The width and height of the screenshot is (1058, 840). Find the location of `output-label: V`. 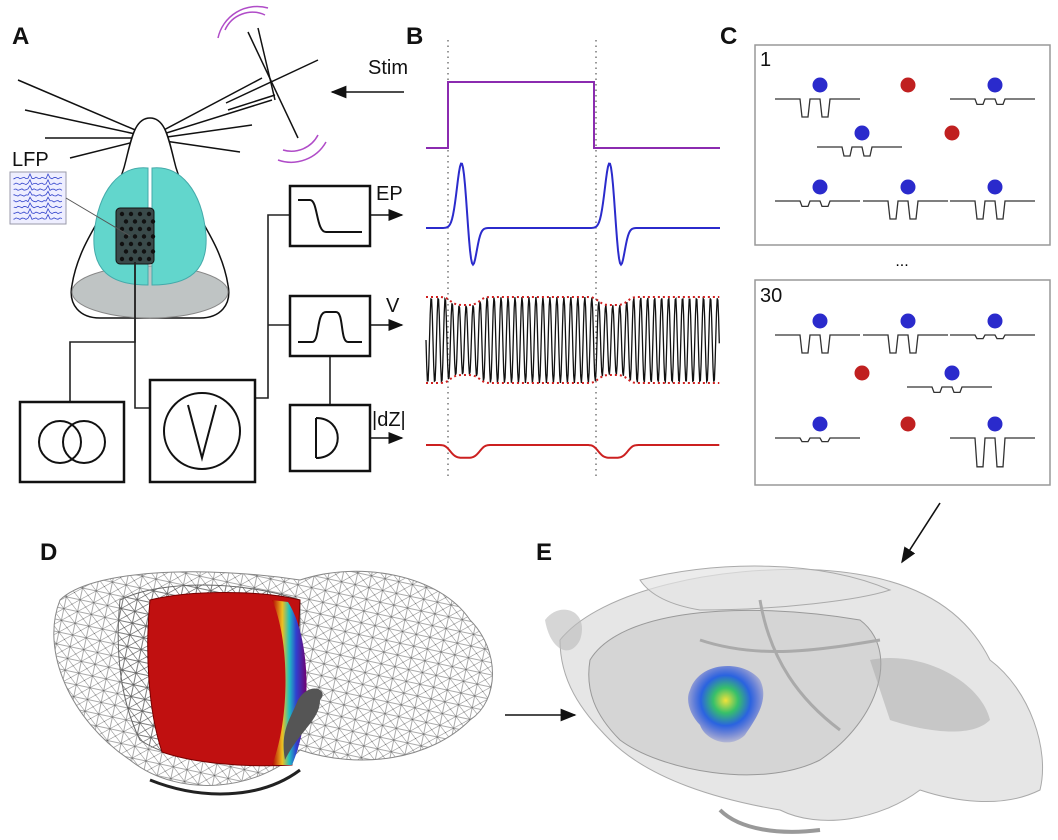

output-label: V is located at coordinates (393, 306).